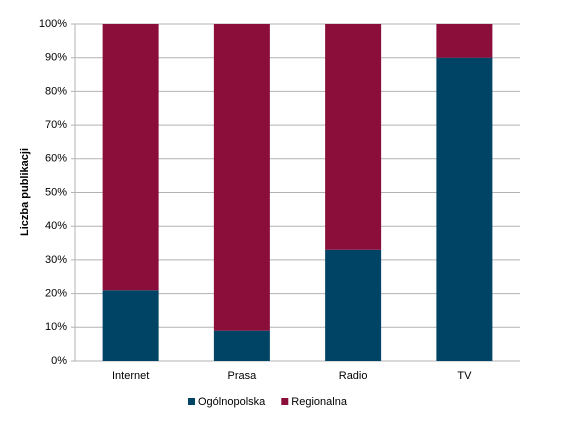  I want to click on y-tick-label: 10%, so click(56, 327).